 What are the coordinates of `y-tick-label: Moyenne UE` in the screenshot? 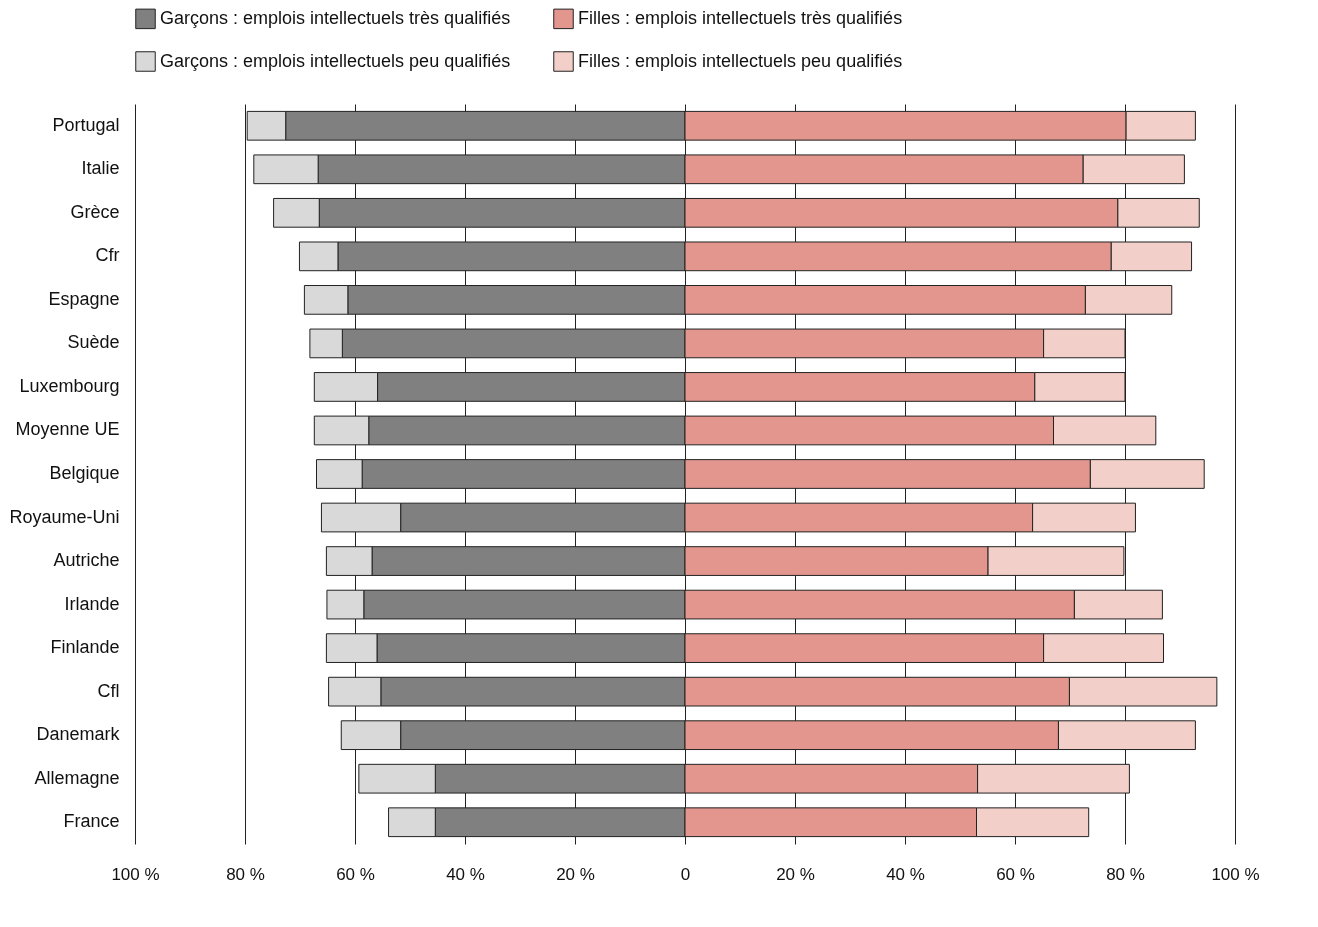 It's located at (67, 429).